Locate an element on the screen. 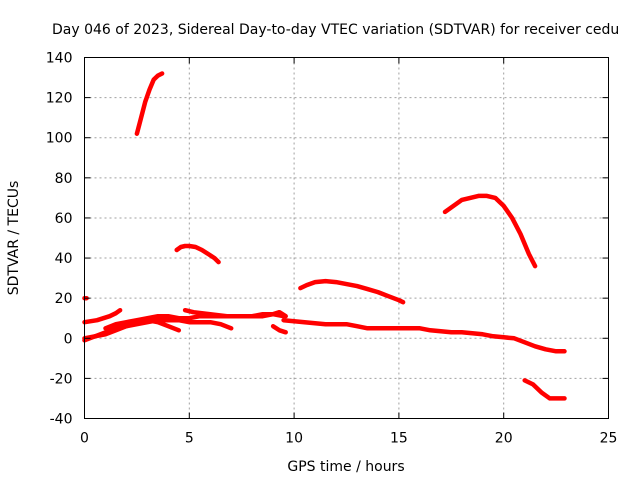  series-arc-mid-left is located at coordinates (197, 254).